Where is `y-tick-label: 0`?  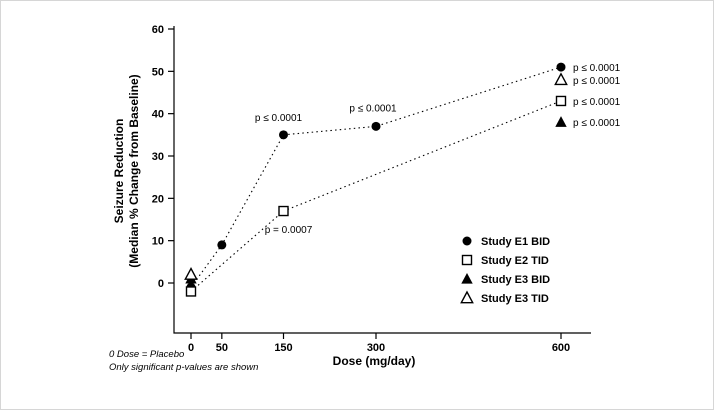
y-tick-label: 0 is located at coordinates (161, 284).